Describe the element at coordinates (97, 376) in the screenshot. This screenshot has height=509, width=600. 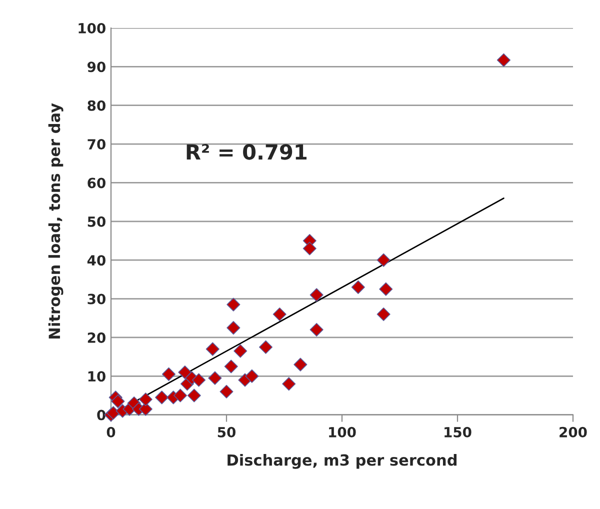
I see `y-tick-label: 10` at that location.